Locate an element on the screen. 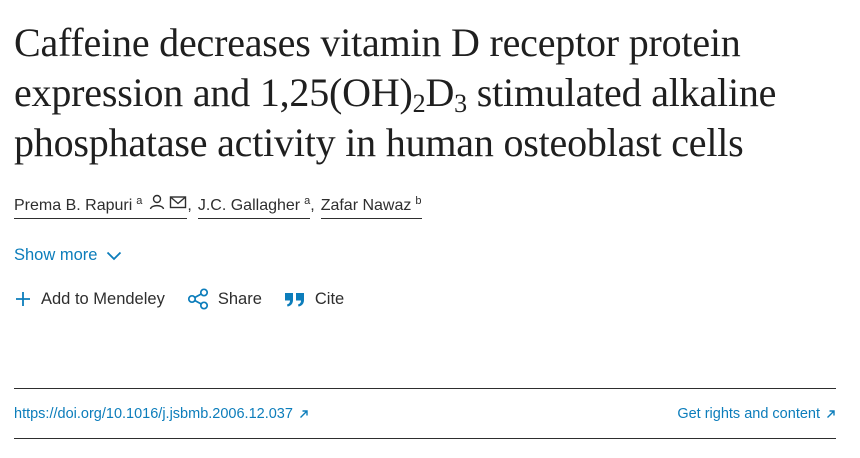  chevron-down-icon is located at coordinates (114, 255).